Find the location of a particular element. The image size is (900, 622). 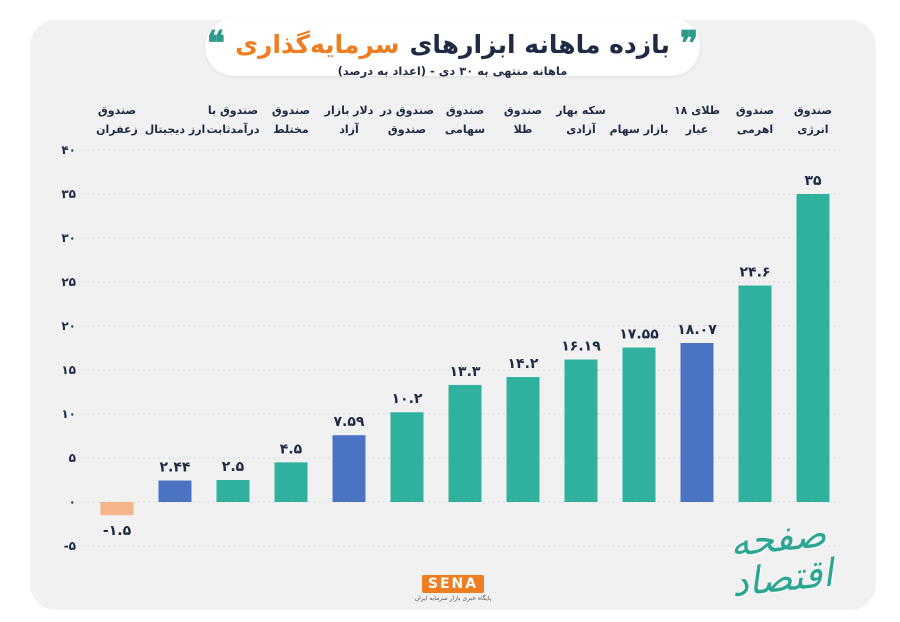

data-label: ۱۸.۰۷ is located at coordinates (697, 330).